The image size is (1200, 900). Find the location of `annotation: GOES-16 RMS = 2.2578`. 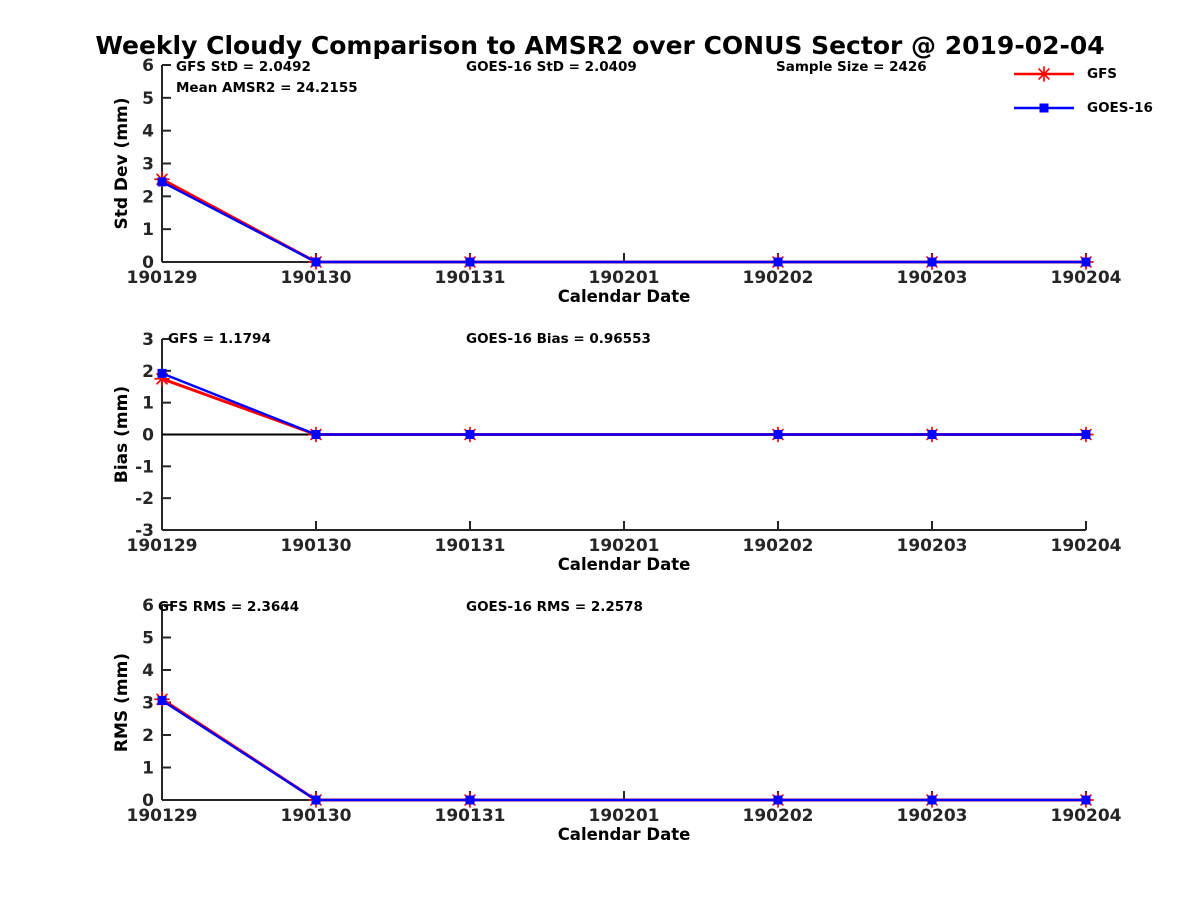

annotation: GOES-16 RMS = 2.2578 is located at coordinates (554, 607).